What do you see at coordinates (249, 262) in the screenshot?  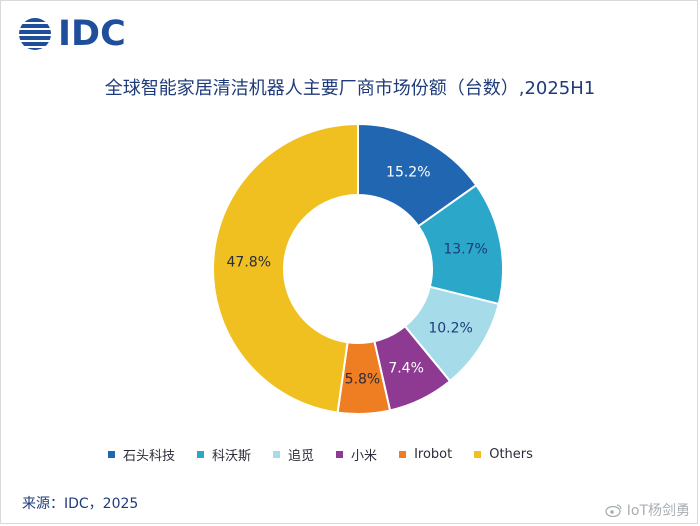 I see `donut-data-label-5: 47.8%` at bounding box center [249, 262].